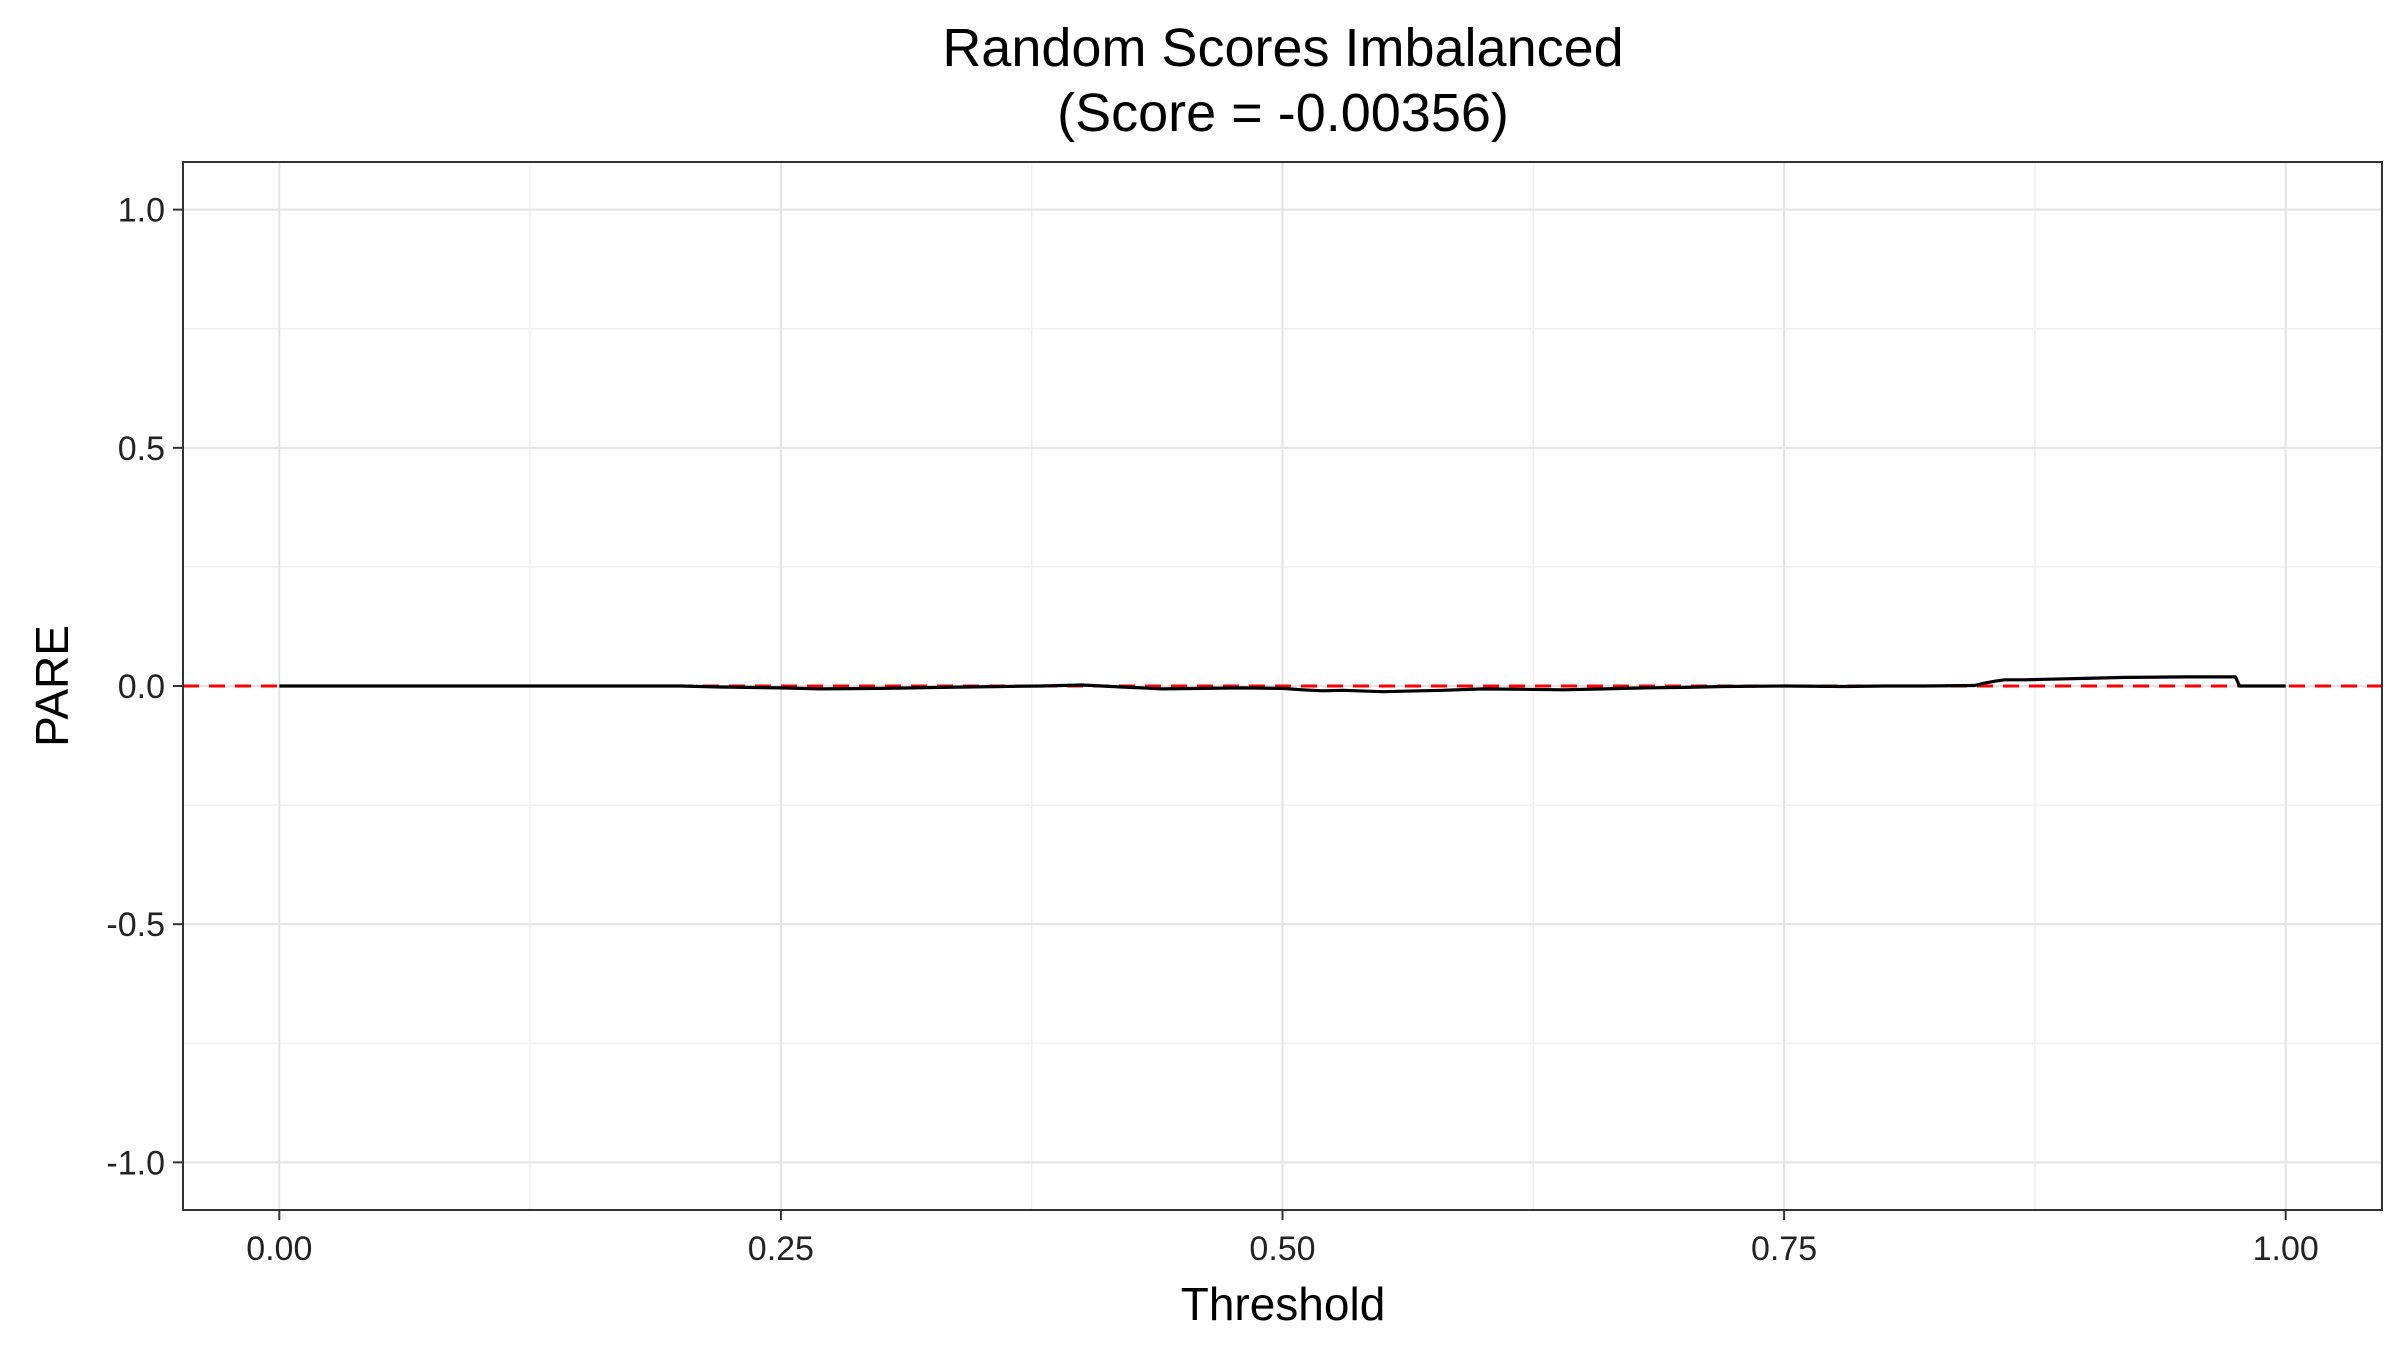 This screenshot has width=2400, height=1350. I want to click on y-axis-title: PARE, so click(52, 686).